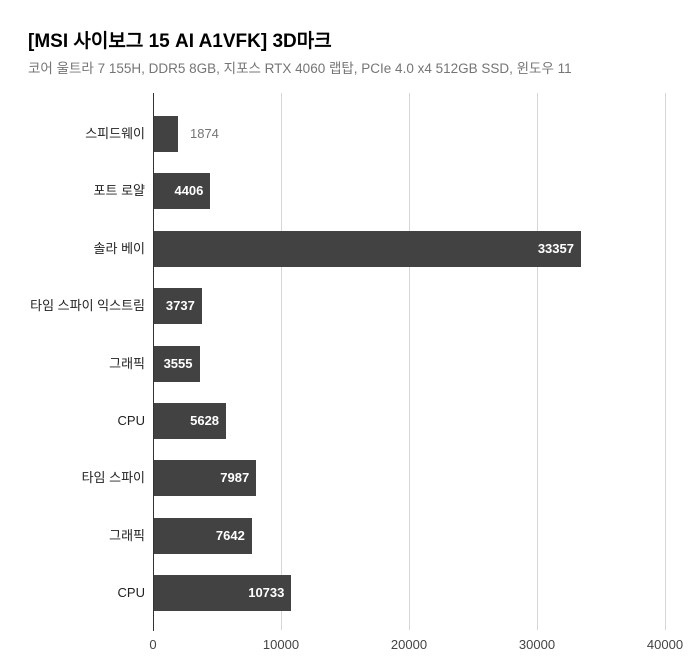  I want to click on bar: 5628, so click(190, 421).